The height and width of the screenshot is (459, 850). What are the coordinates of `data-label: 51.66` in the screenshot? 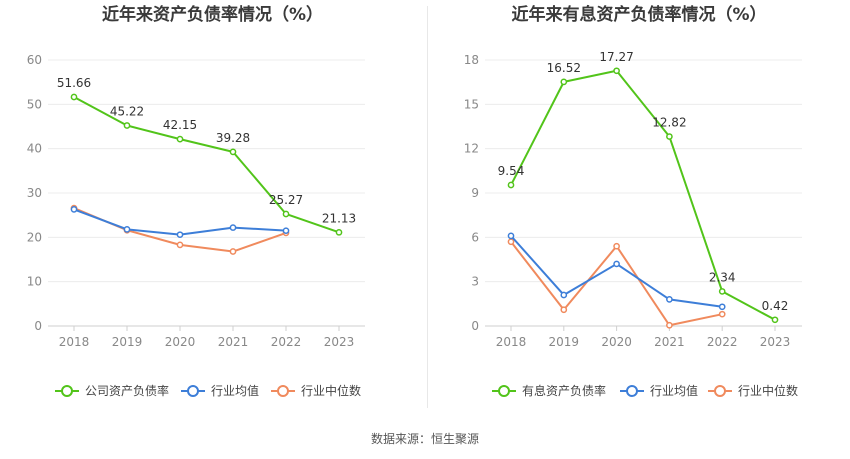 It's located at (74, 83).